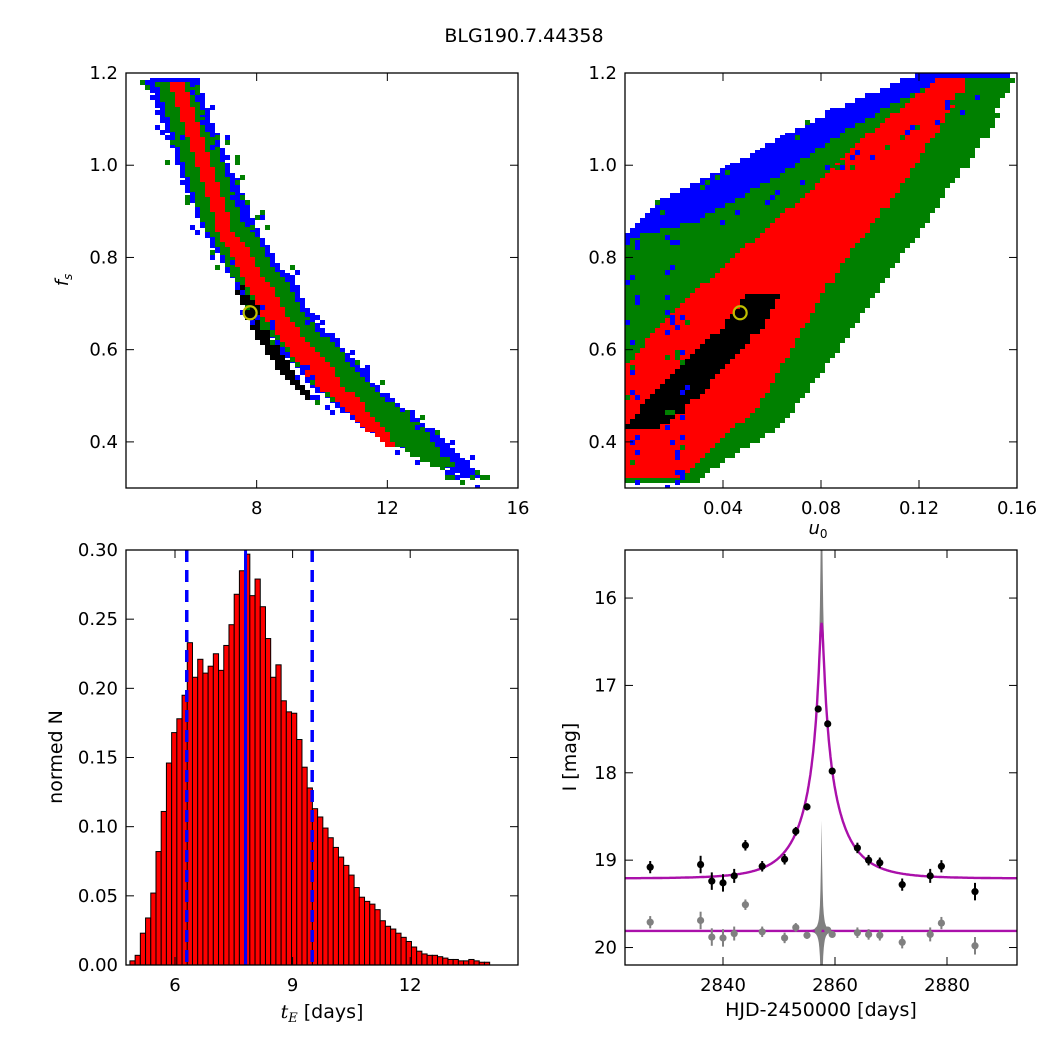 This screenshot has height=1050, width=1050. I want to click on p3-ytick-label: 0.00, so click(98, 965).